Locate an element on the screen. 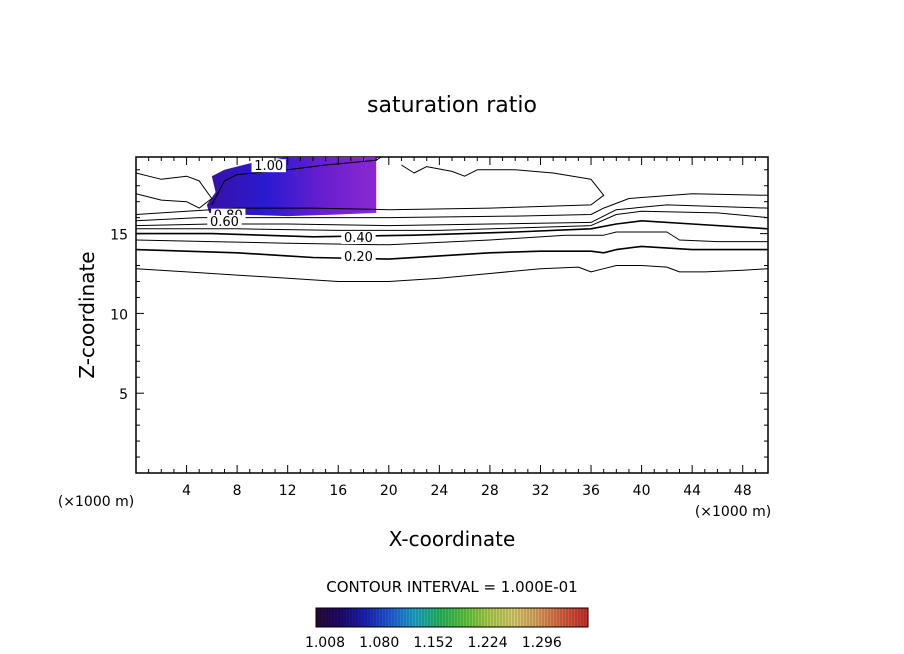  y-tick-label: 15 is located at coordinates (119, 236).